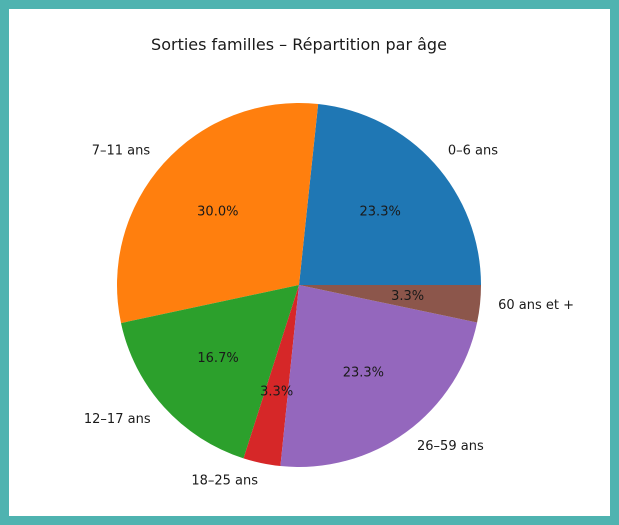  What do you see at coordinates (473, 151) in the screenshot?
I see `category-label-0: 0–6 ans` at bounding box center [473, 151].